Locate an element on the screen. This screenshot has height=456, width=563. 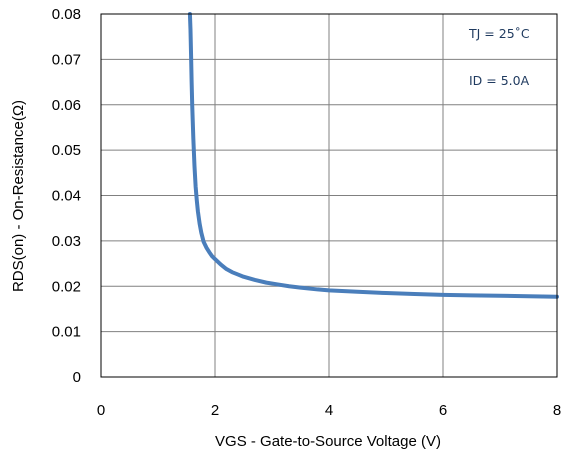
y-tick-label: 0.05 is located at coordinates (66, 150).